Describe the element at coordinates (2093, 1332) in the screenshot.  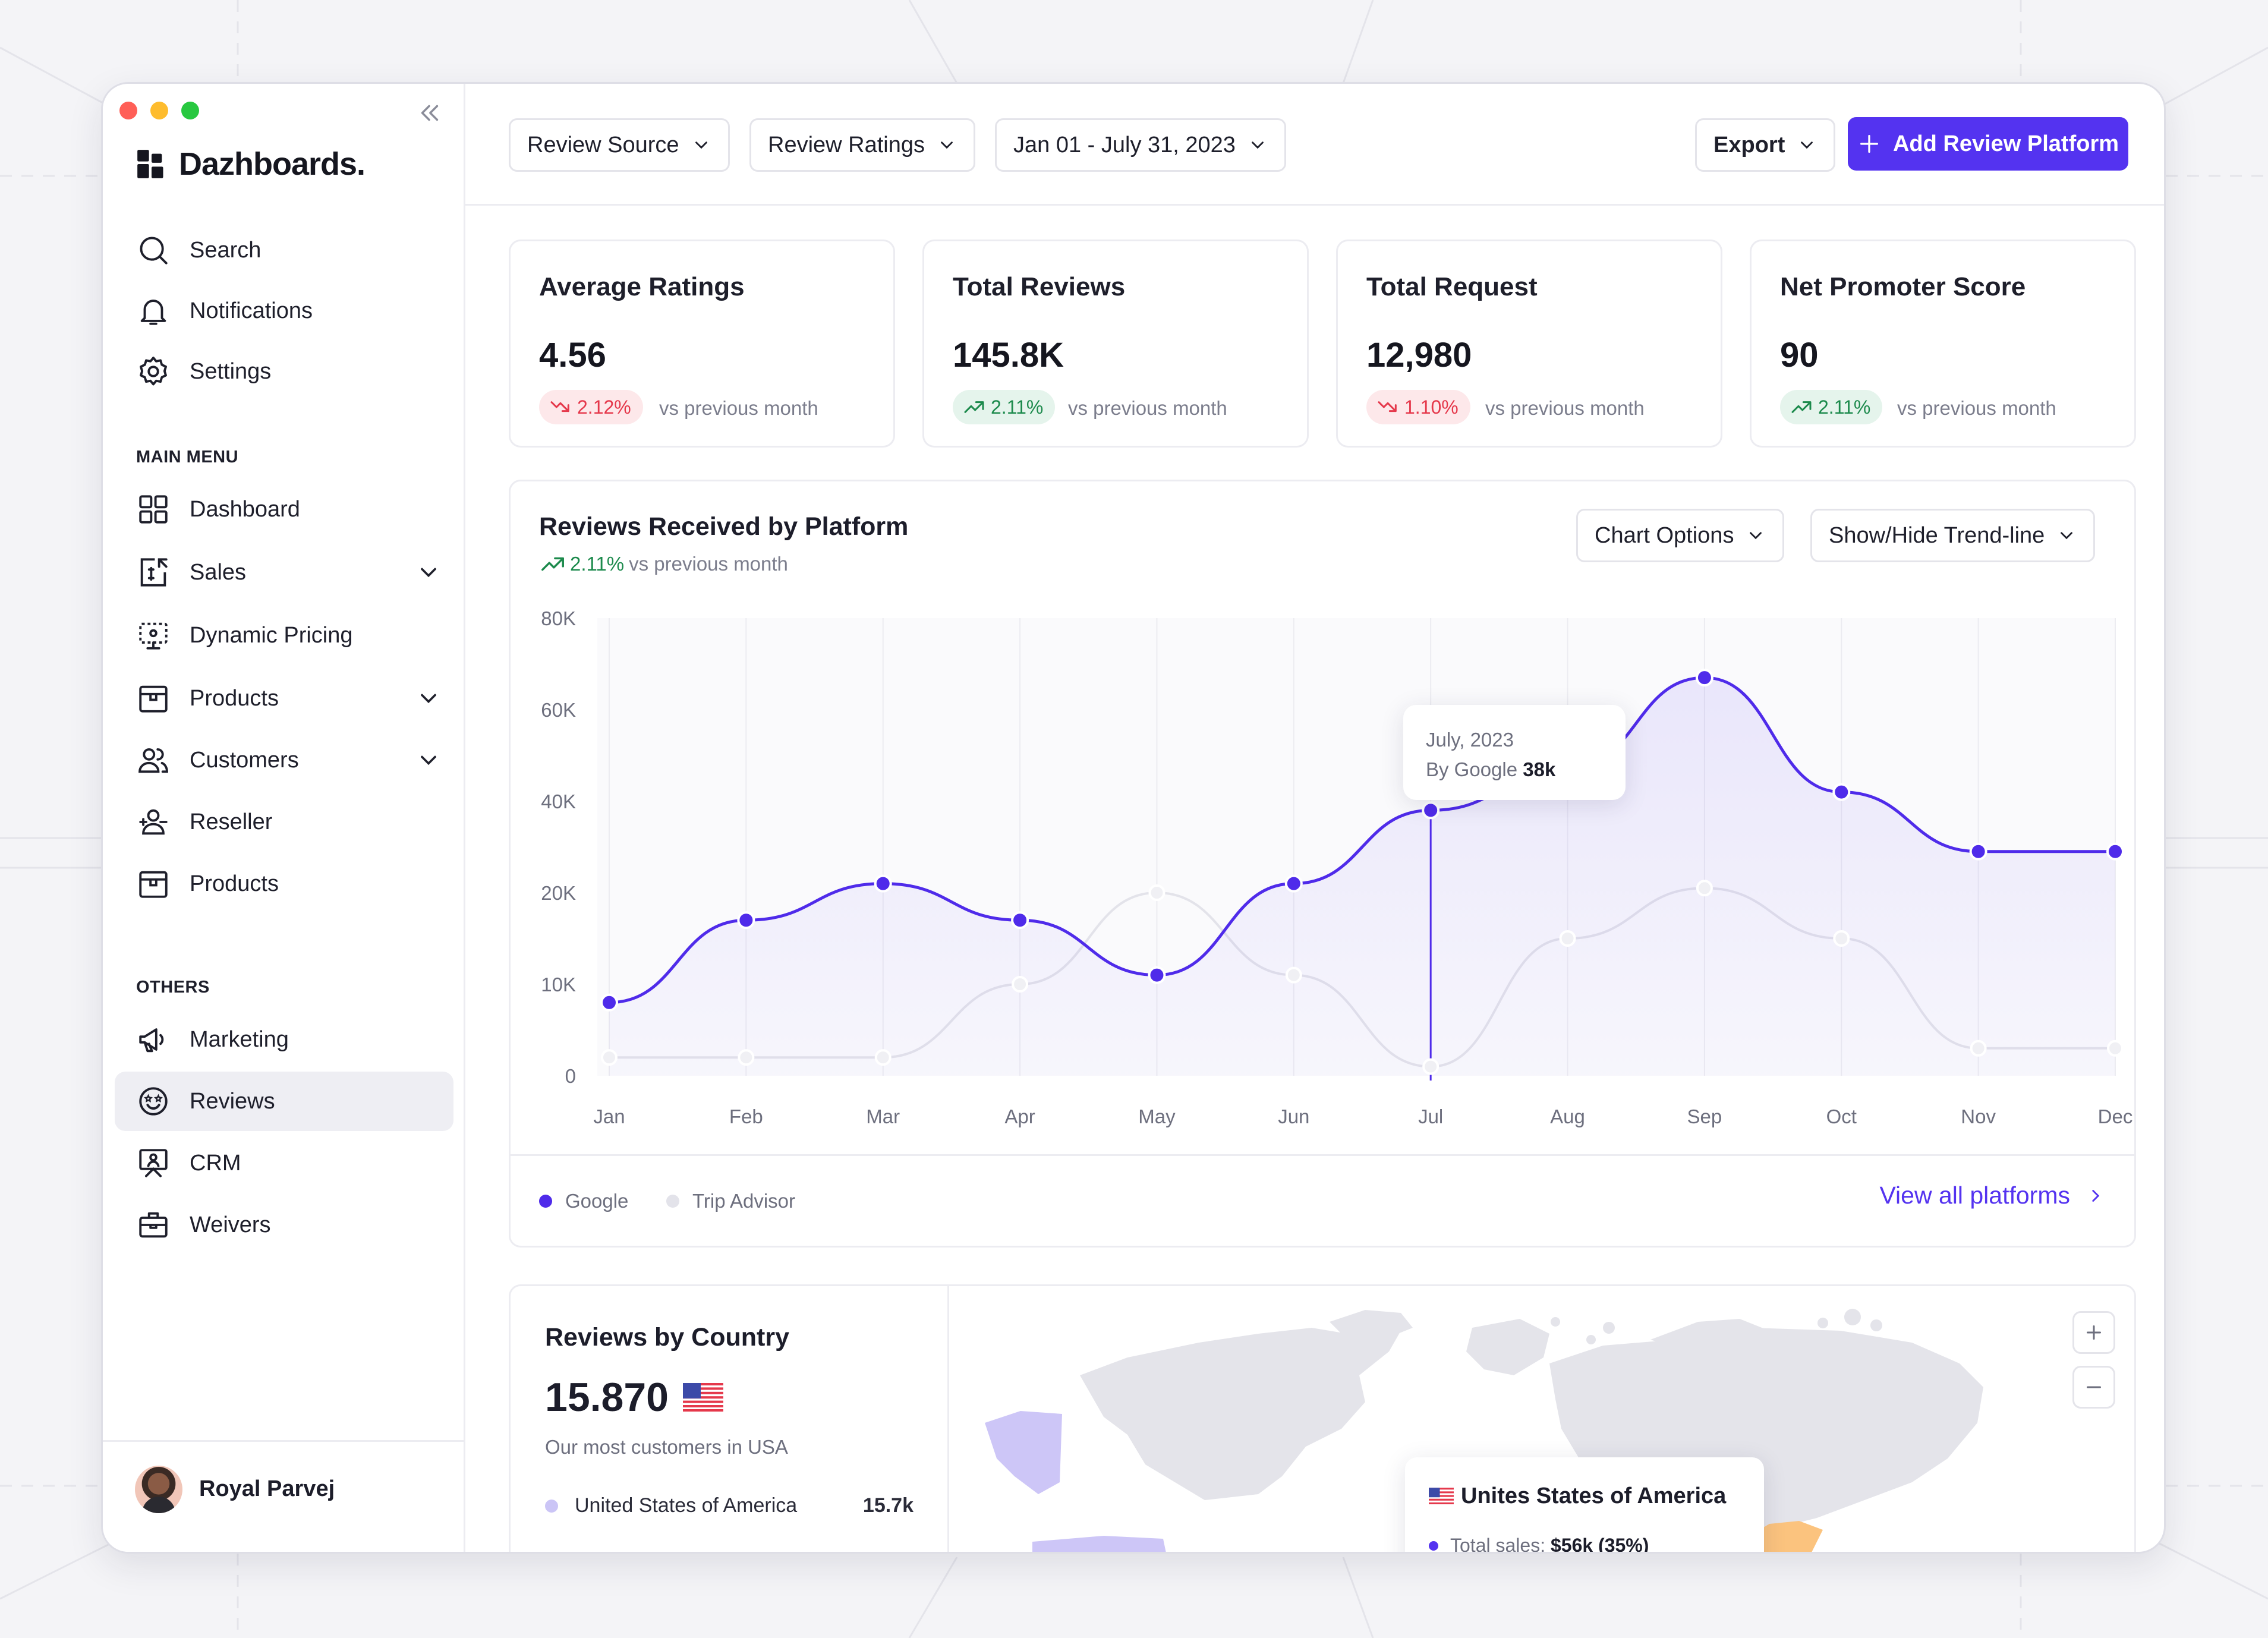
I see `map-zoom-in-button` at that location.